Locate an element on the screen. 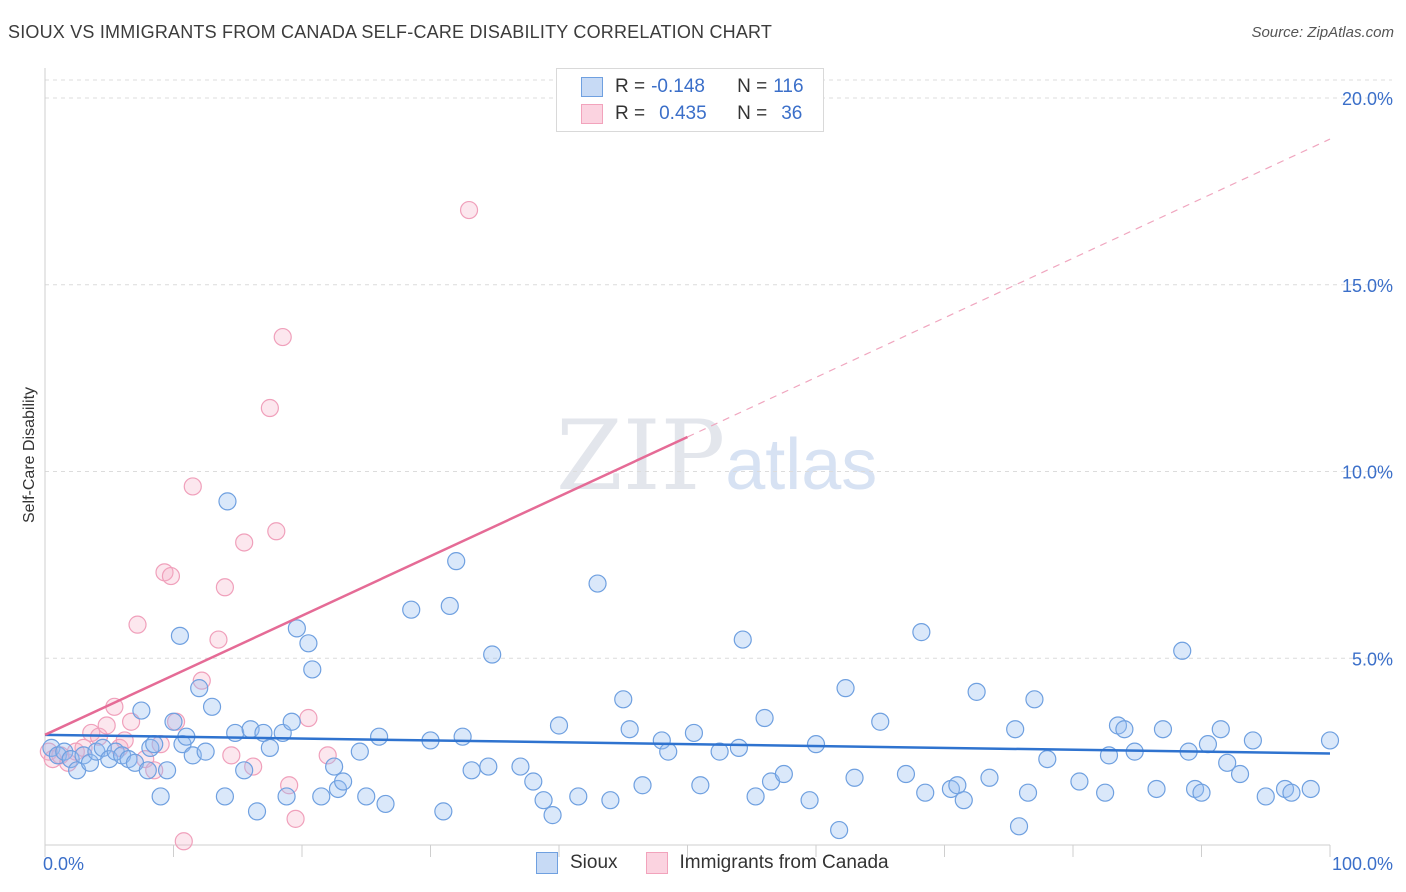  watermark: ZIPatlas is located at coordinates (716, 456).